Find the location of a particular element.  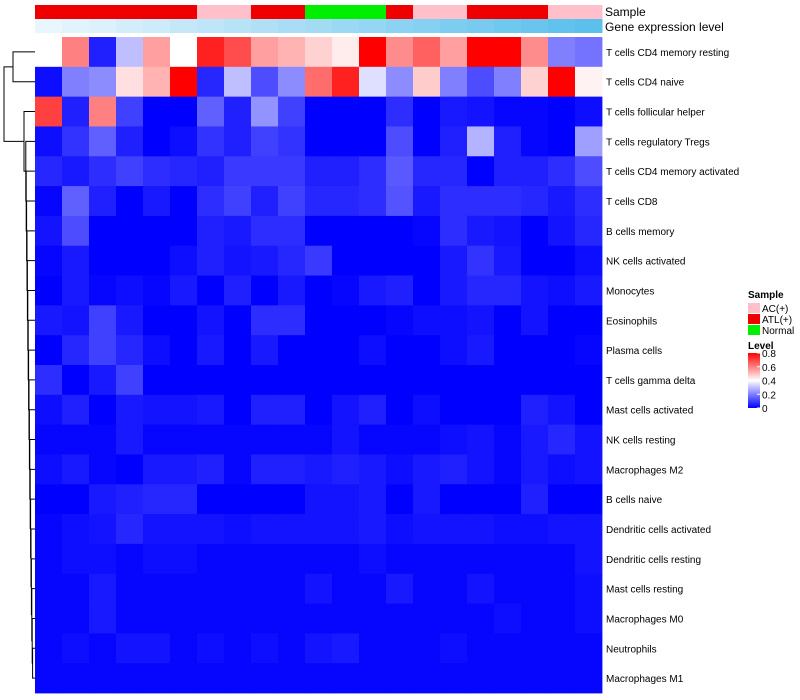

row-label: Mast cells activated is located at coordinates (649, 411).